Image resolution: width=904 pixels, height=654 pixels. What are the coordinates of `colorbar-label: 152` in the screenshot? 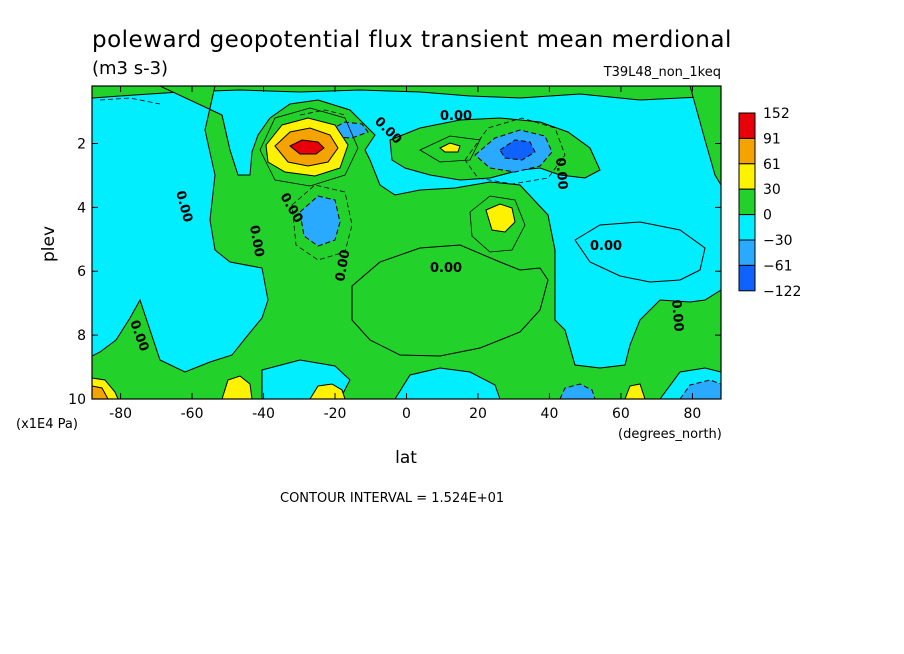 It's located at (776, 114).